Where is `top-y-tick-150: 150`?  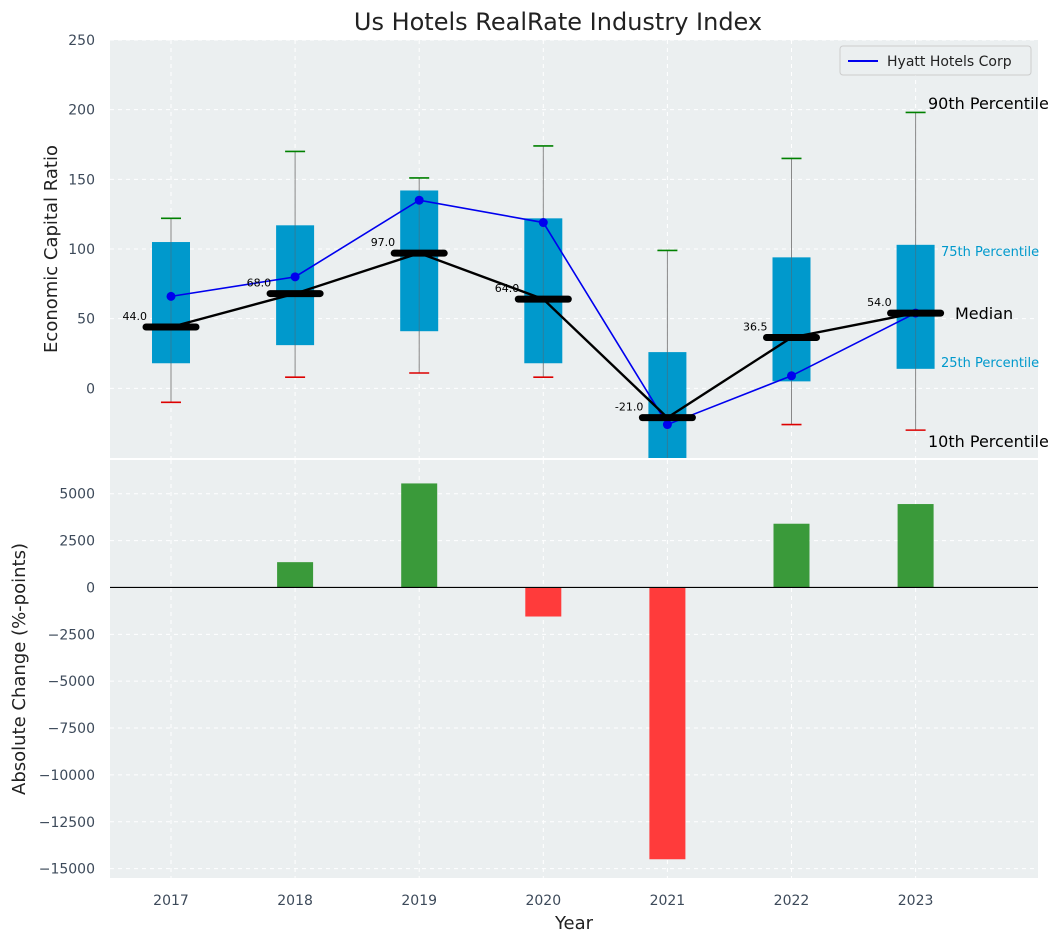
top-y-tick-150: 150 is located at coordinates (81, 180).